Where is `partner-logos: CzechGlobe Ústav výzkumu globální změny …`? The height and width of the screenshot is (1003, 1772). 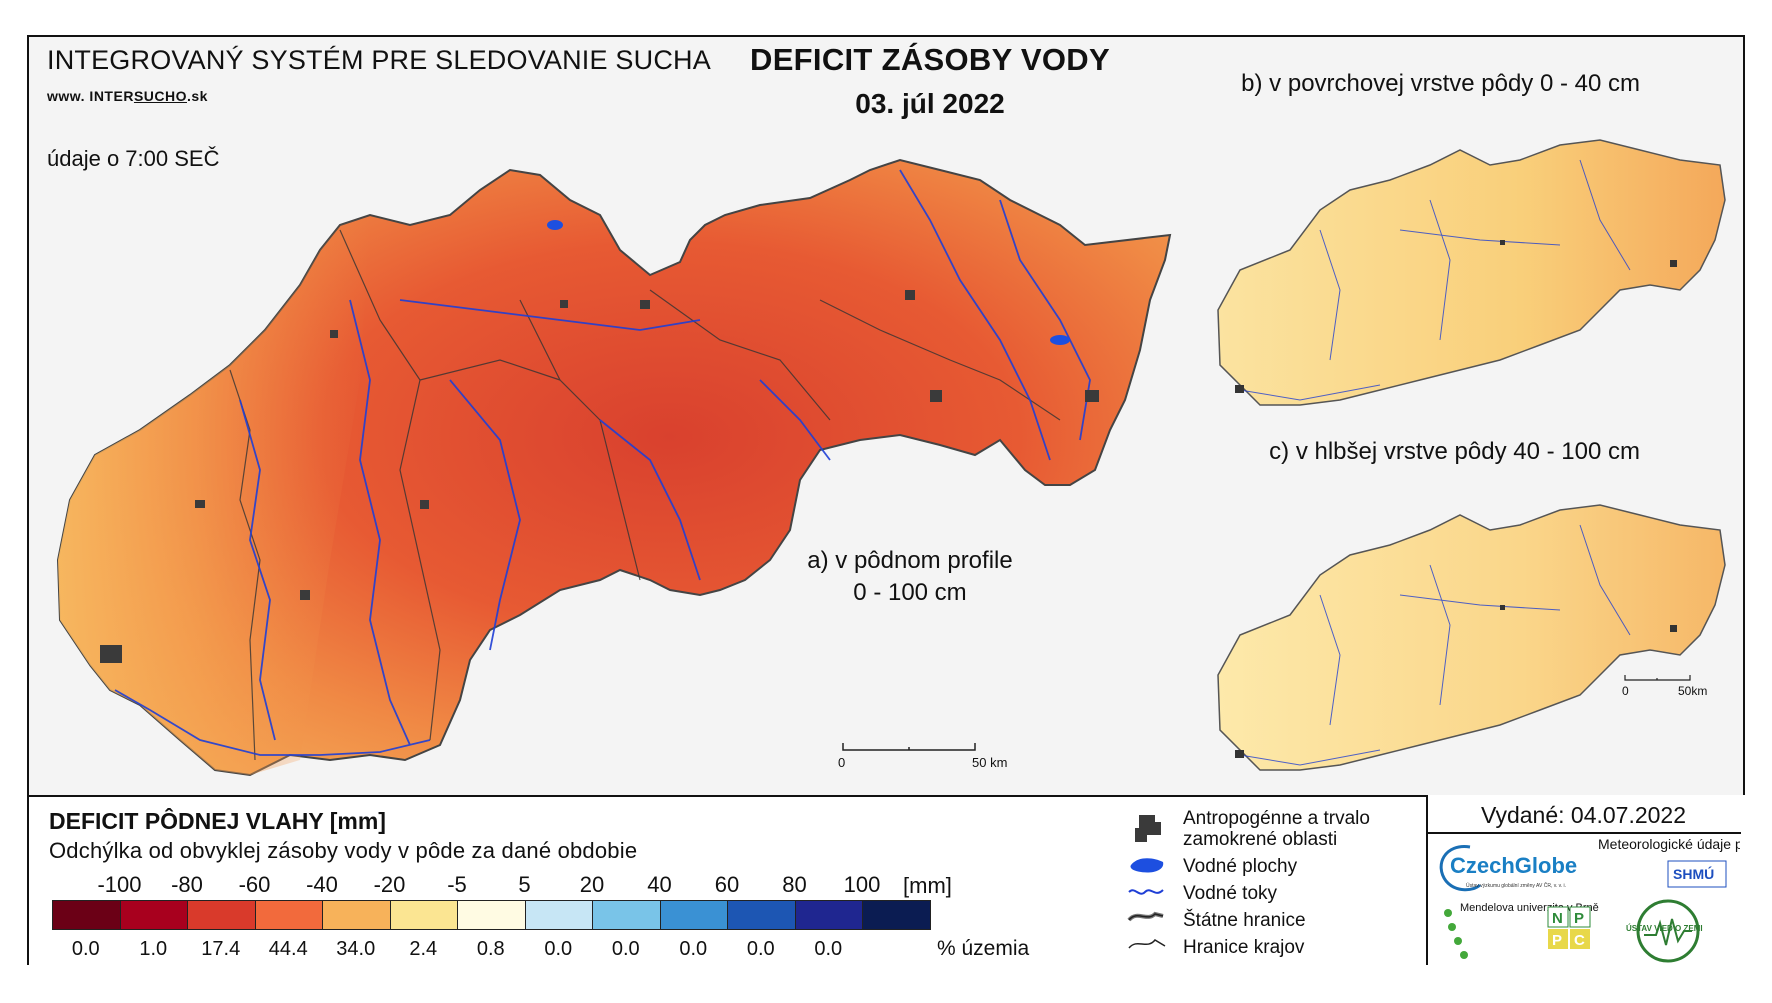 partner-logos: CzechGlobe Ústav výzkumu globální změny … is located at coordinates (1589, 899).